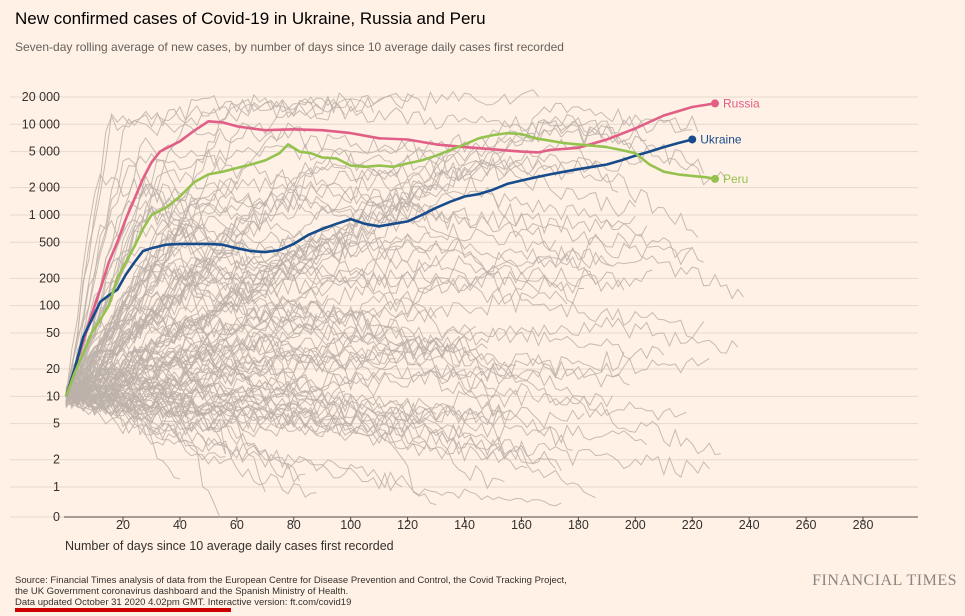  Describe the element at coordinates (49, 306) in the screenshot. I see `y-tick-label-100: 100` at that location.